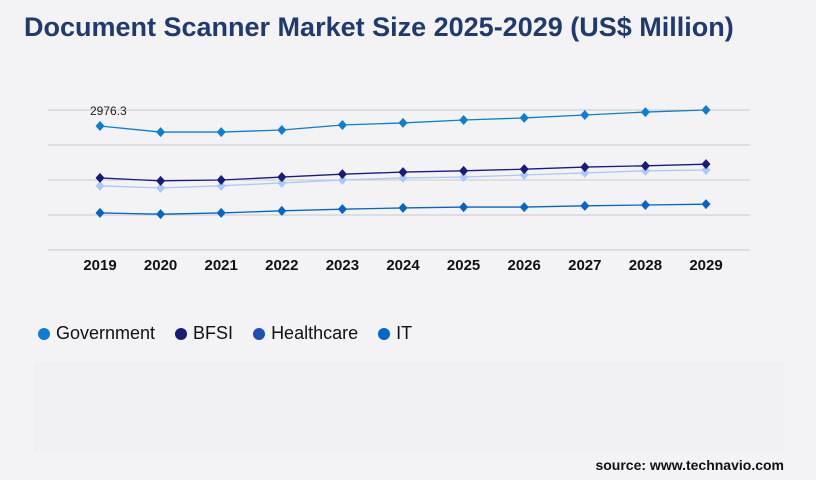 The height and width of the screenshot is (480, 816). I want to click on x-tick-label: 2020, so click(160, 265).